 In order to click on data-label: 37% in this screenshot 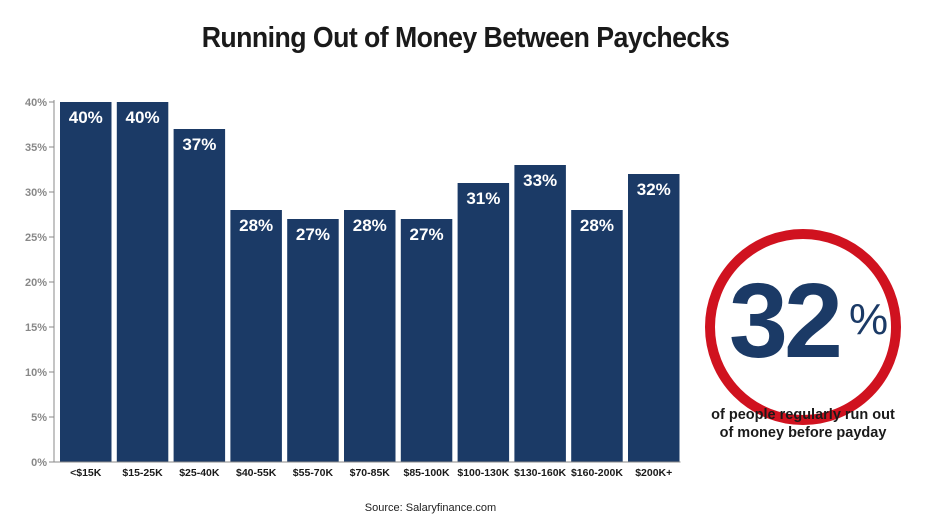, I will do `click(199, 144)`.